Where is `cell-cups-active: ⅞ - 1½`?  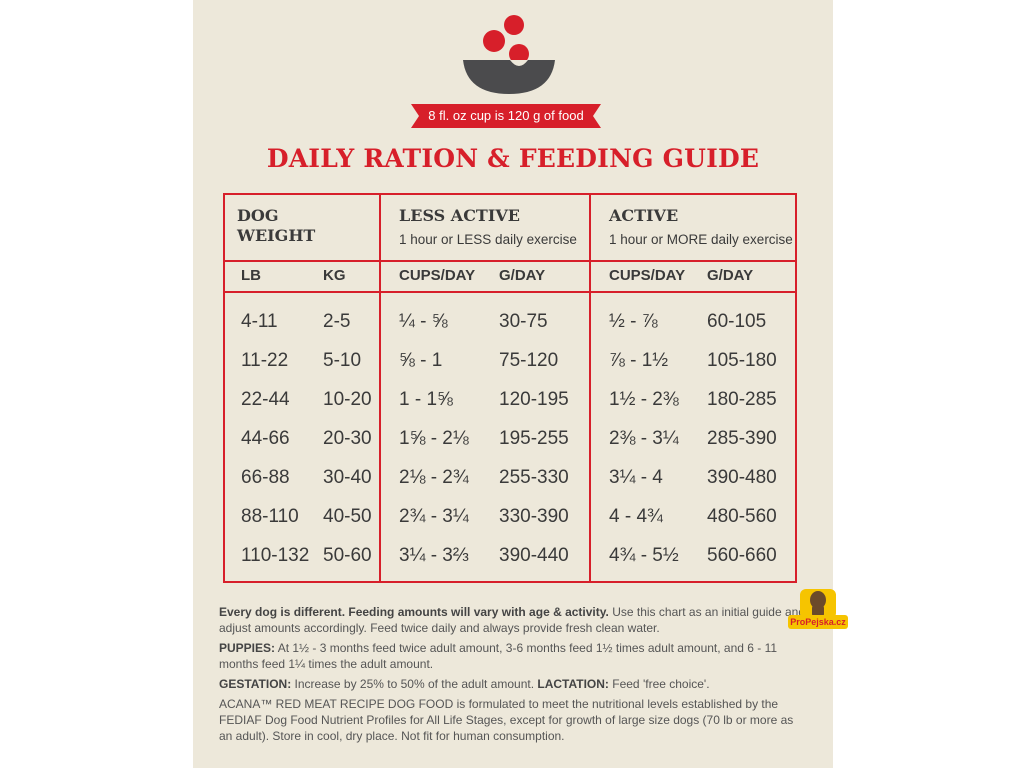 cell-cups-active: ⅞ - 1½ is located at coordinates (639, 360).